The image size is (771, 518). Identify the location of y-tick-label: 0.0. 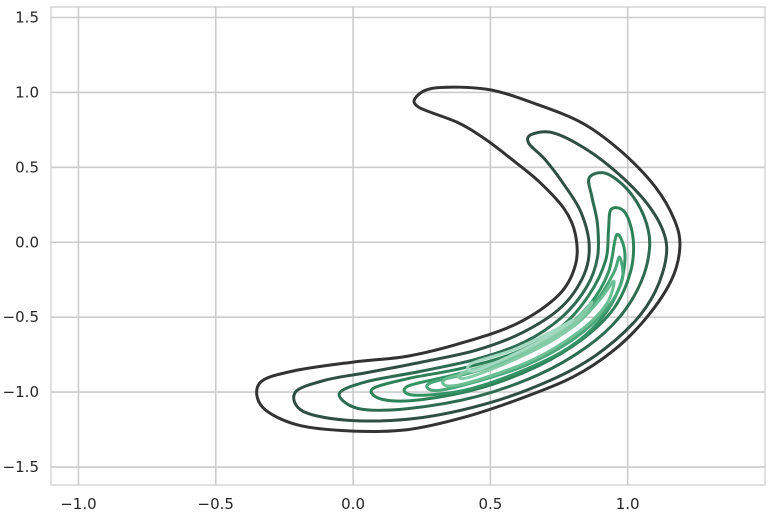
(27, 242).